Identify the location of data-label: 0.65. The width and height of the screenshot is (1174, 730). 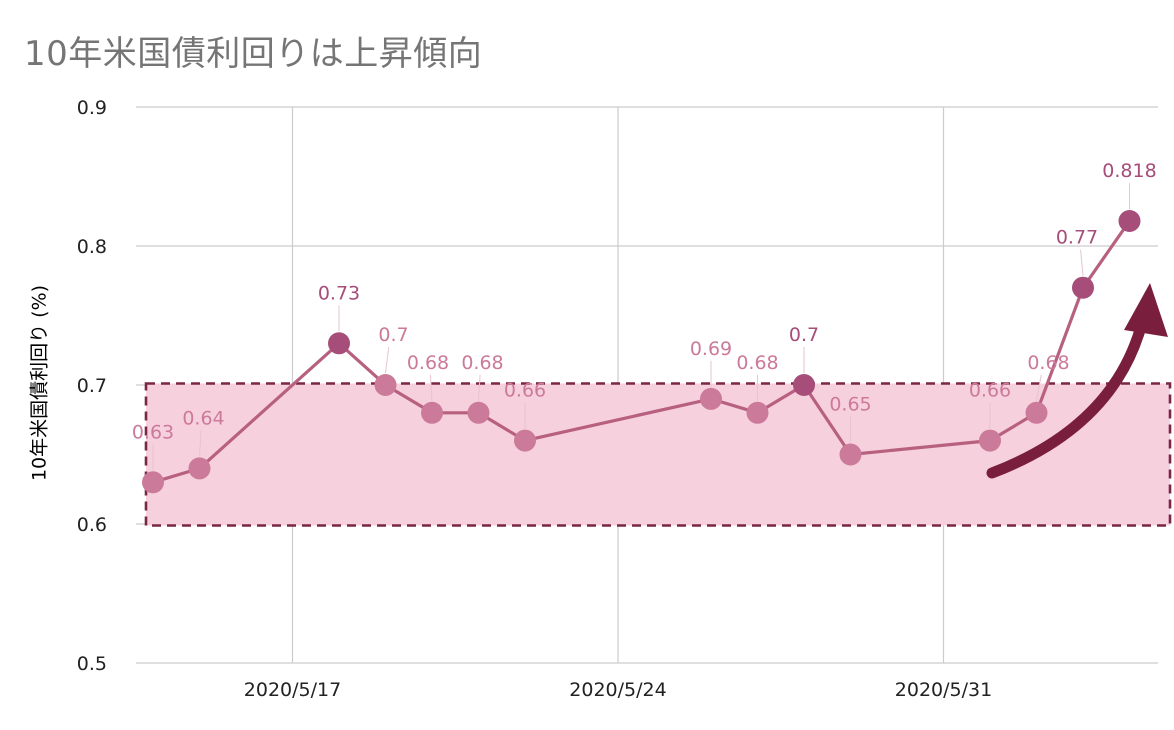
(850, 405).